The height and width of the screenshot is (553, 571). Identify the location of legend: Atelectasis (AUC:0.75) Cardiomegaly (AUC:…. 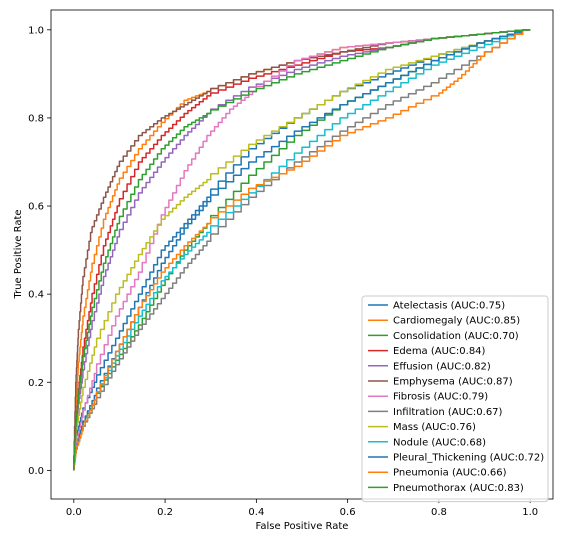
(455, 399).